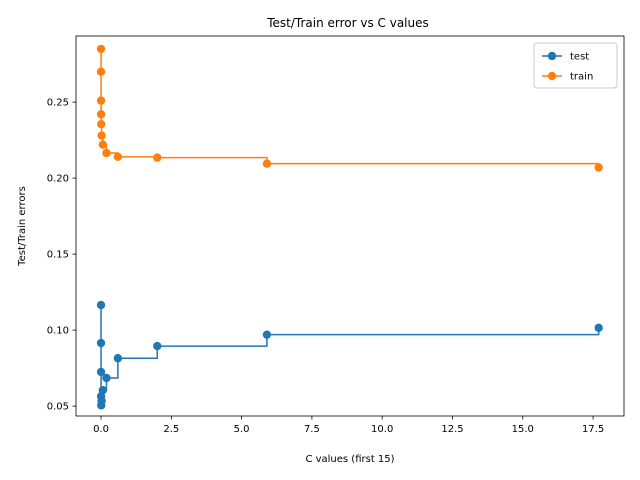 The height and width of the screenshot is (480, 640). I want to click on y-tick-label: 0.05, so click(58, 407).